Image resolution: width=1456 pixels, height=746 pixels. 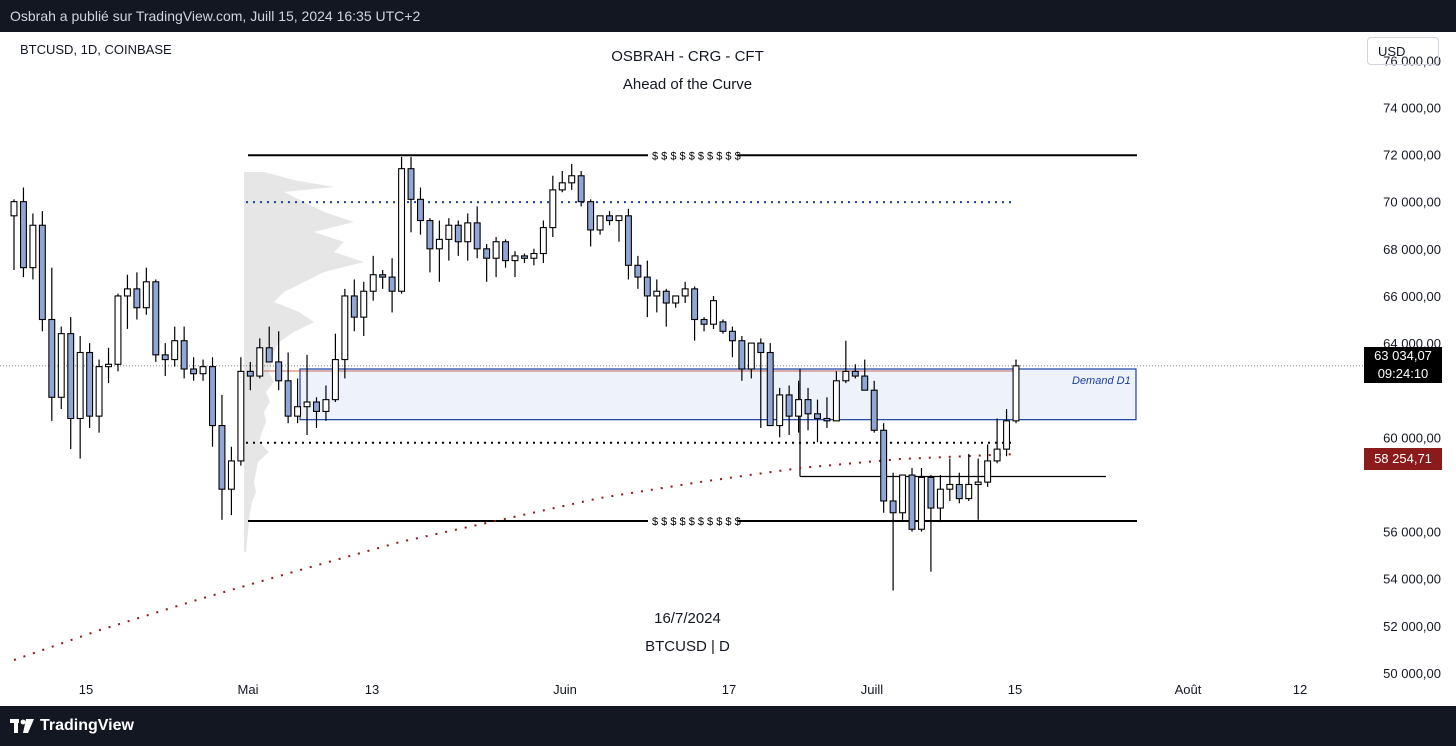 I want to click on volume-profile, so click(x=304, y=362).